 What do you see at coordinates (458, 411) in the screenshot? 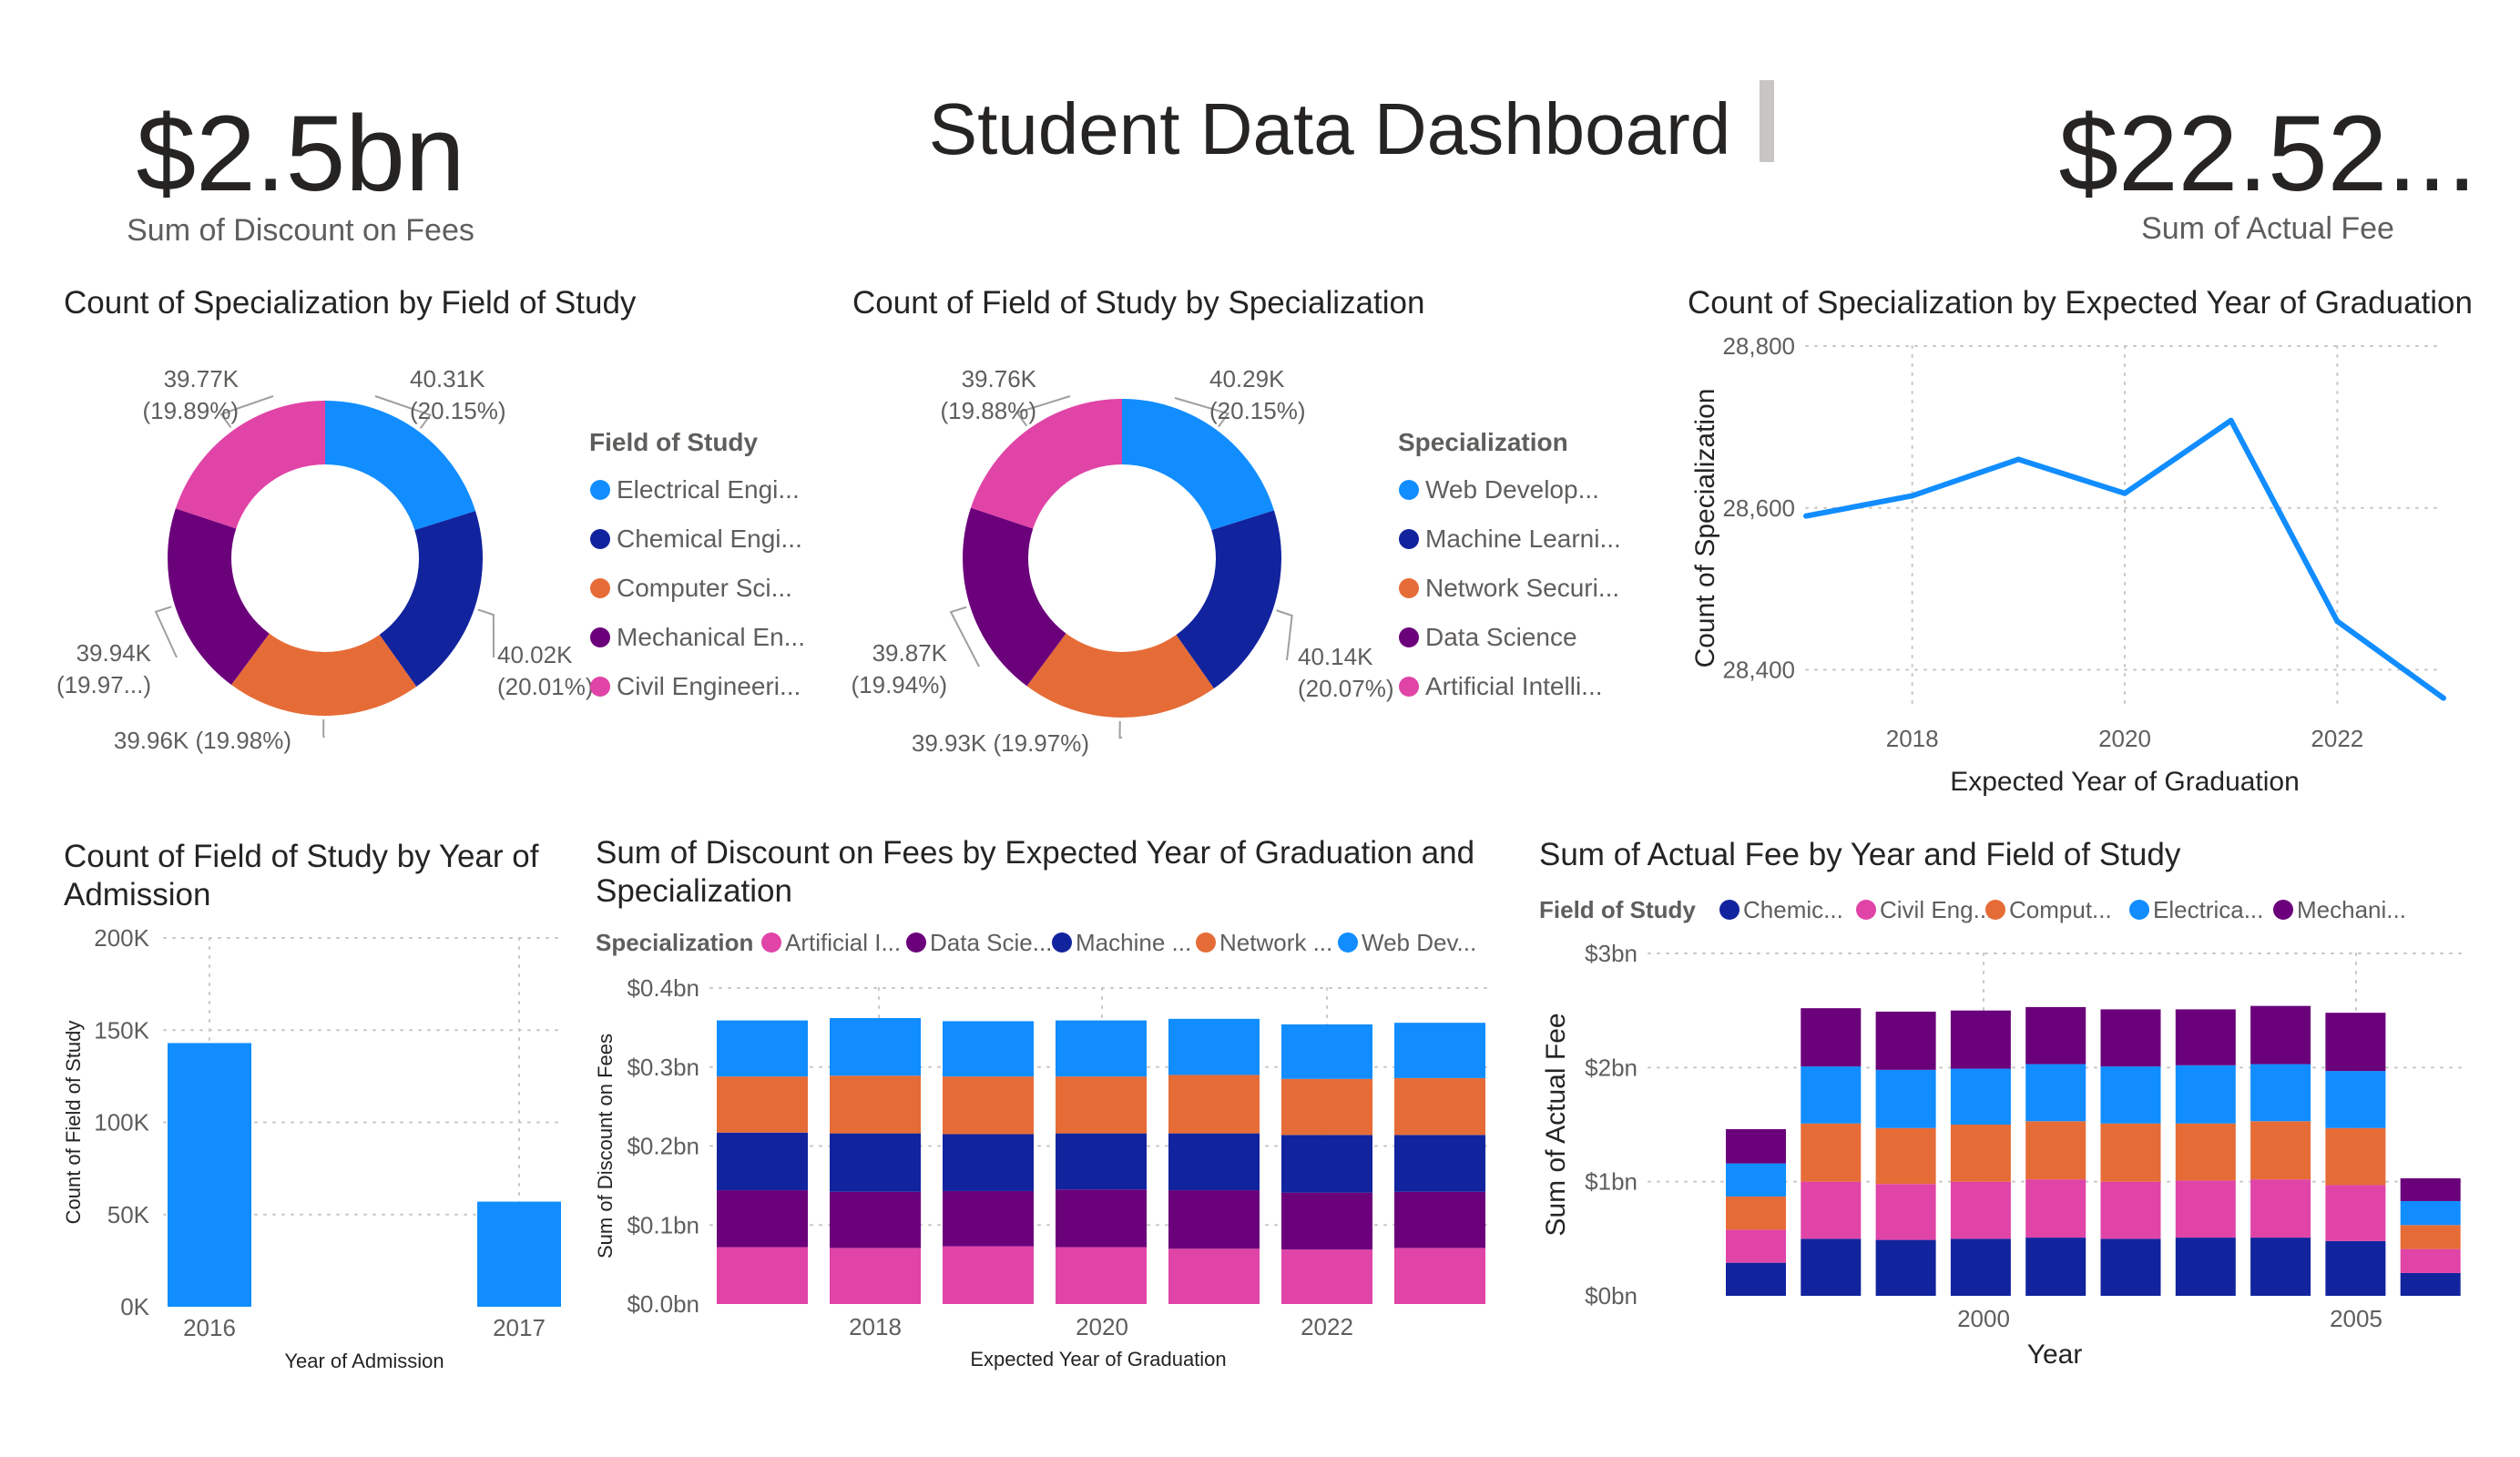
I see `donut1-data-label-pct: (20.15%)` at bounding box center [458, 411].